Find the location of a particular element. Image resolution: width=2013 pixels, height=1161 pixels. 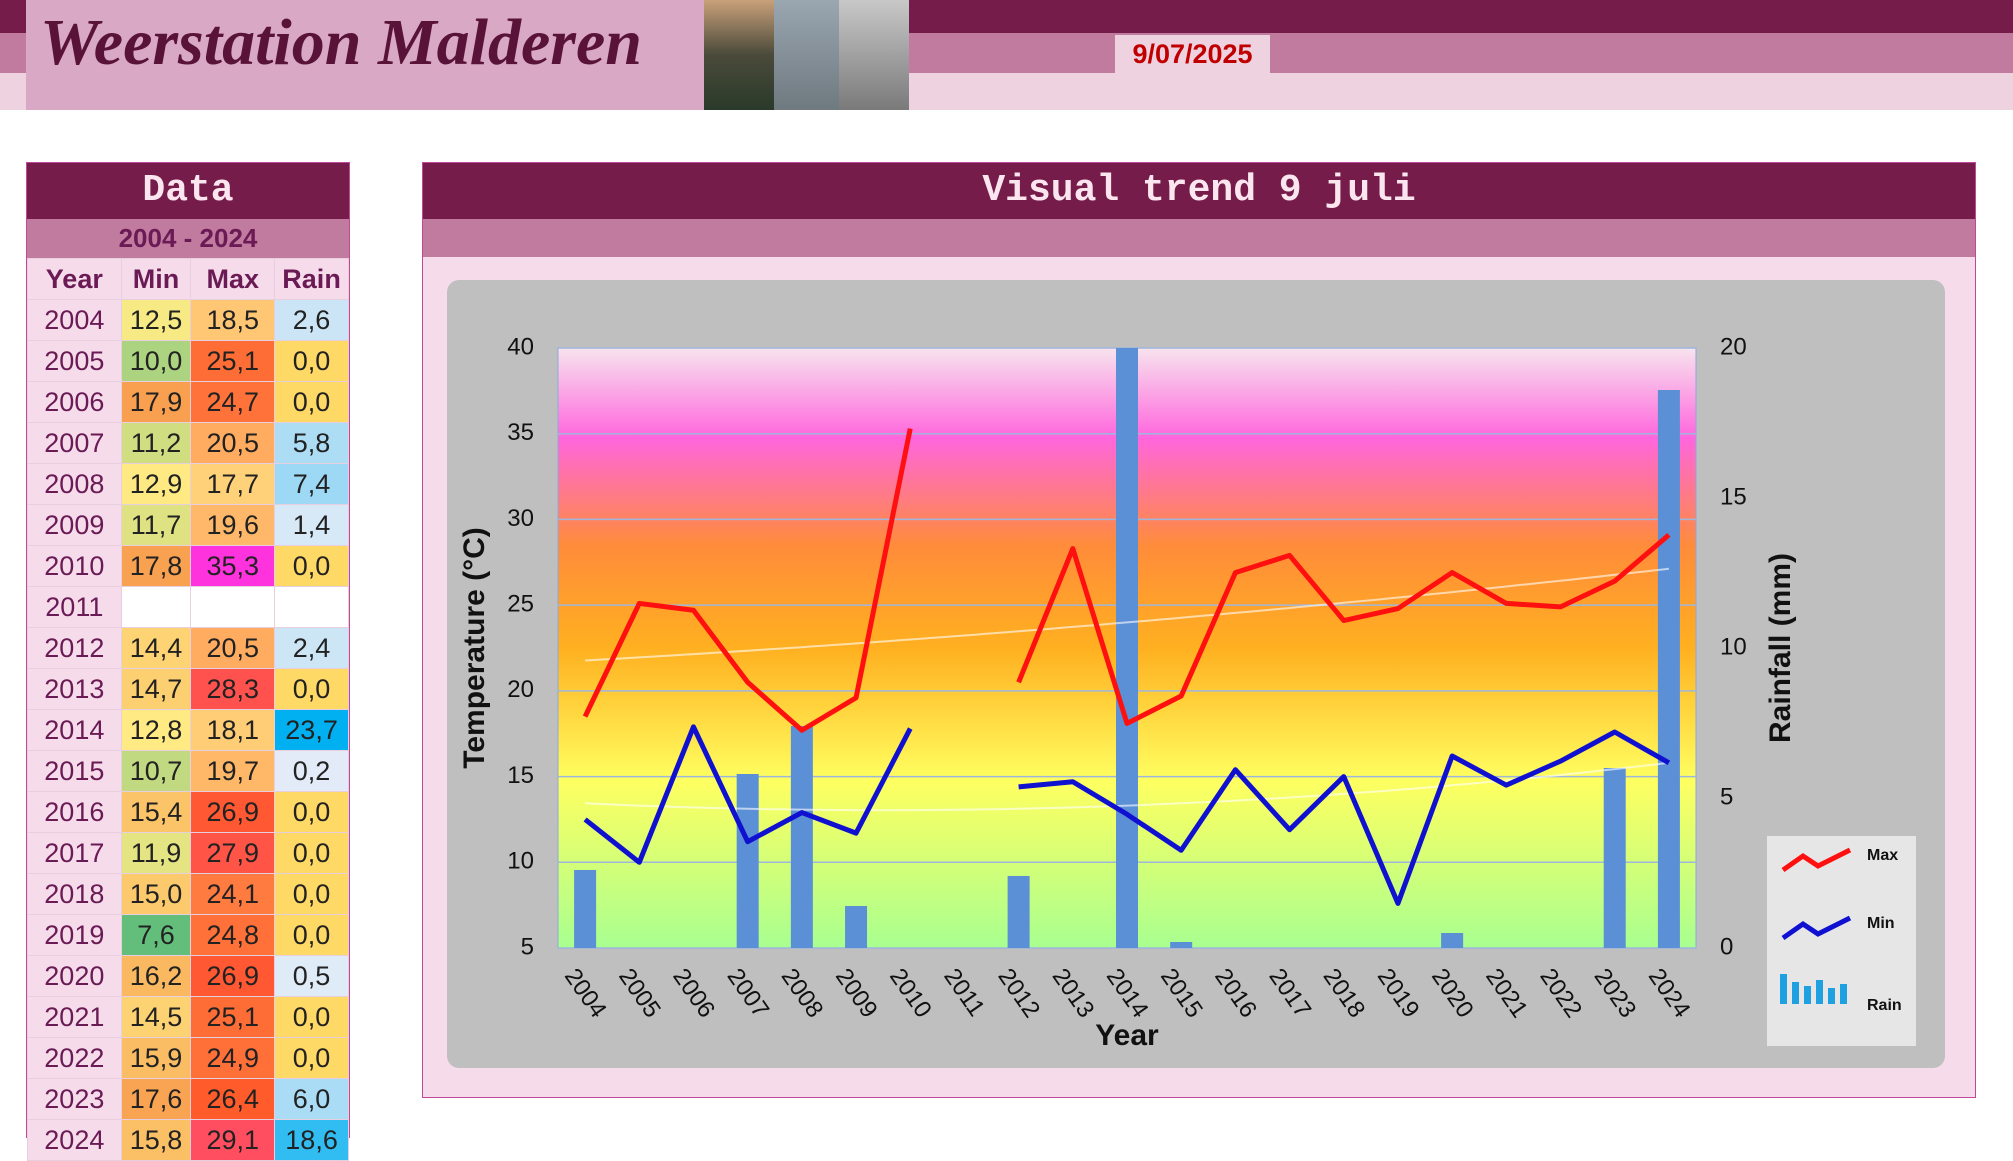

value-cell: 15,0 is located at coordinates (156, 894).